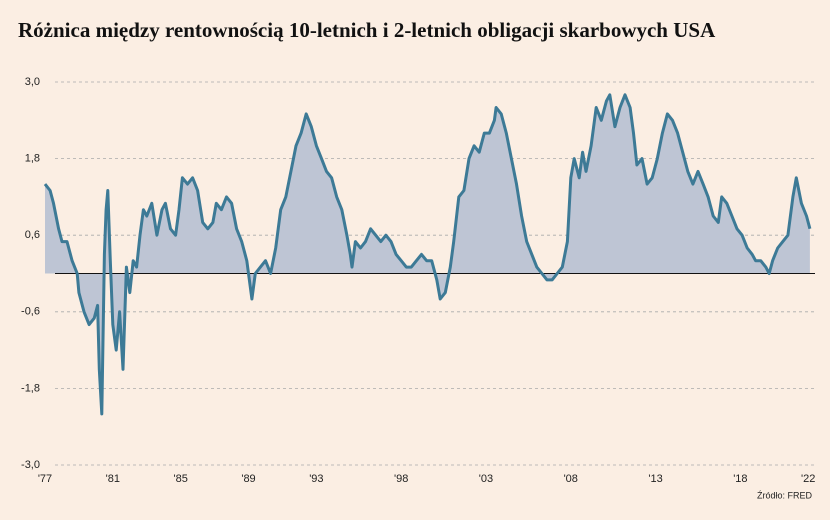 This screenshot has height=520, width=830. Describe the element at coordinates (808, 479) in the screenshot. I see `x-tick-label: '22` at that location.